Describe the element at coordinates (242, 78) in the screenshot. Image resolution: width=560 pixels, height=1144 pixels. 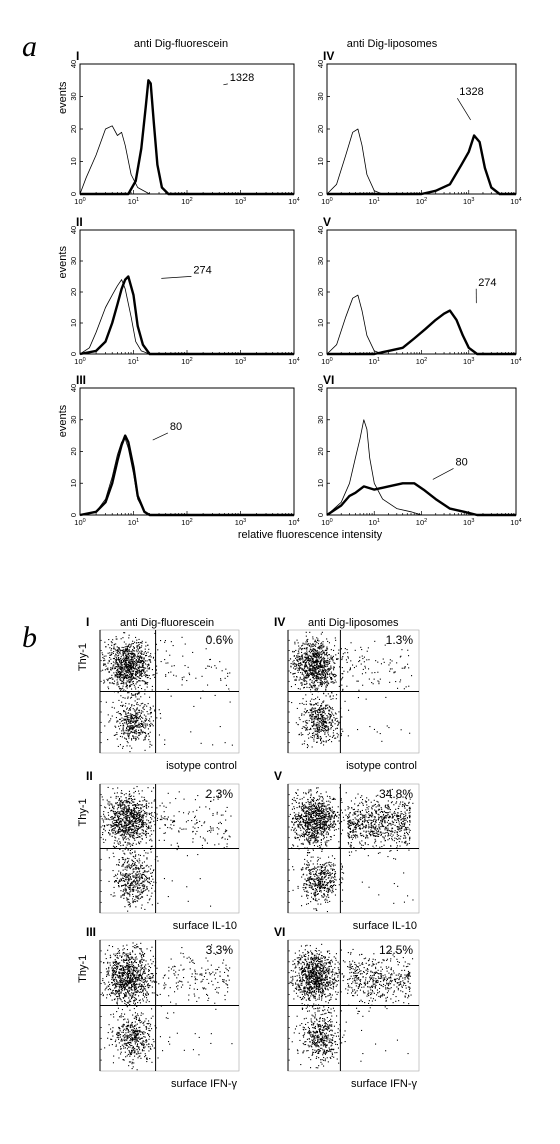
I see `plot-annotation: 1328` at that location.